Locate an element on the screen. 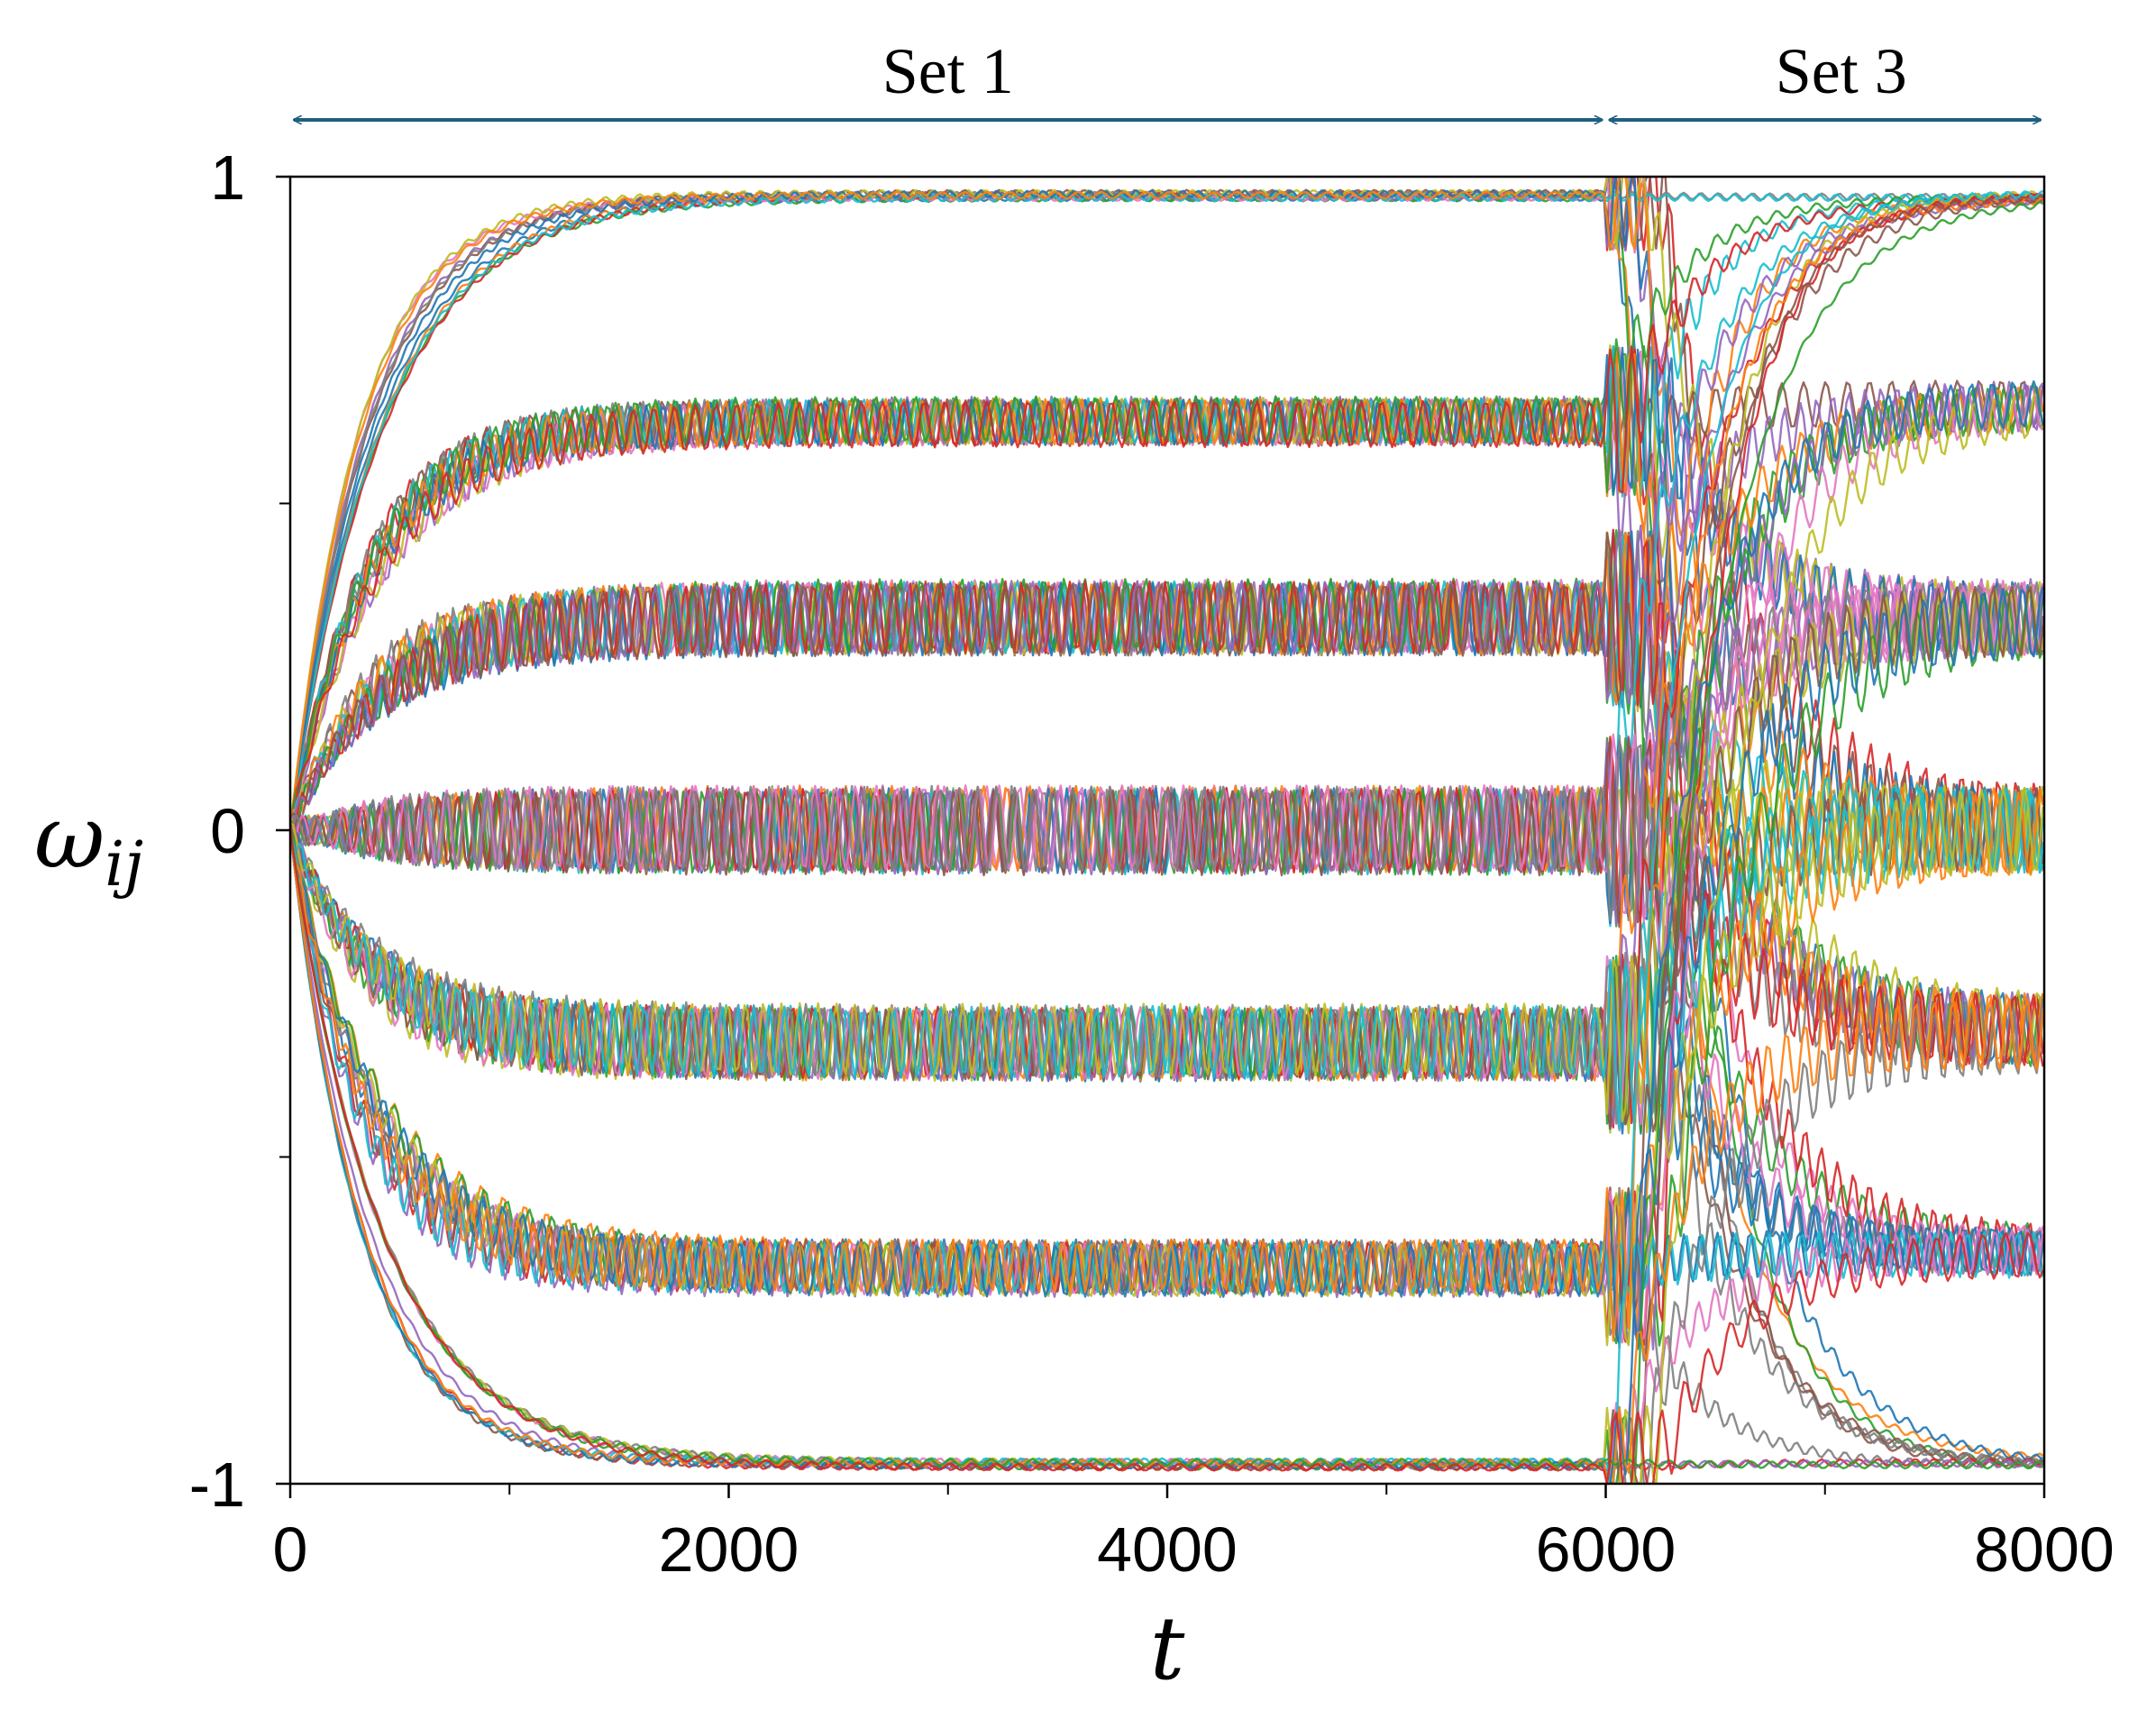 This screenshot has height=1710, width=2156. phase-label-2: Set 3 is located at coordinates (1841, 71).